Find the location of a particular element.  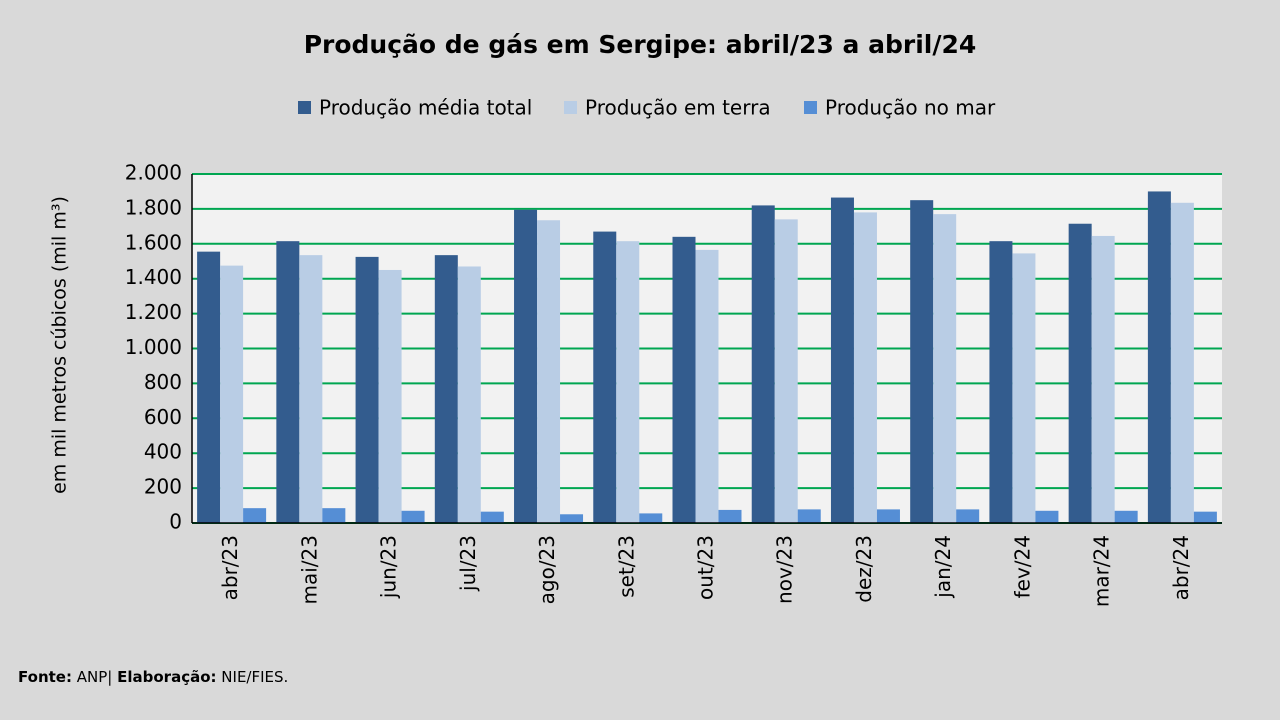

footer: Fonte: ANP| Elaboração: NIE/FIES. is located at coordinates (153, 677).